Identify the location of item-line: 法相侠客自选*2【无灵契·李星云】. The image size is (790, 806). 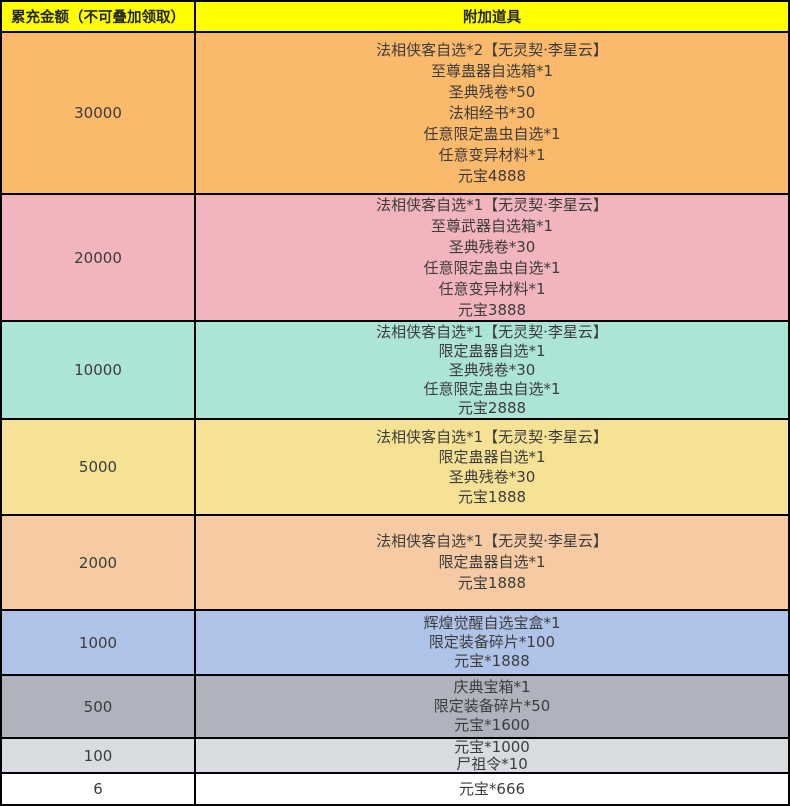
(492, 49).